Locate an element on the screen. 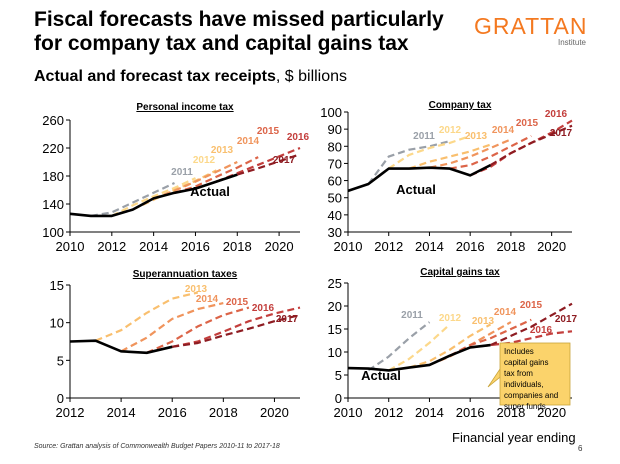 This screenshot has height=464, width=620. subtitle-bold: Actual and forecast tax receipts is located at coordinates (155, 76).